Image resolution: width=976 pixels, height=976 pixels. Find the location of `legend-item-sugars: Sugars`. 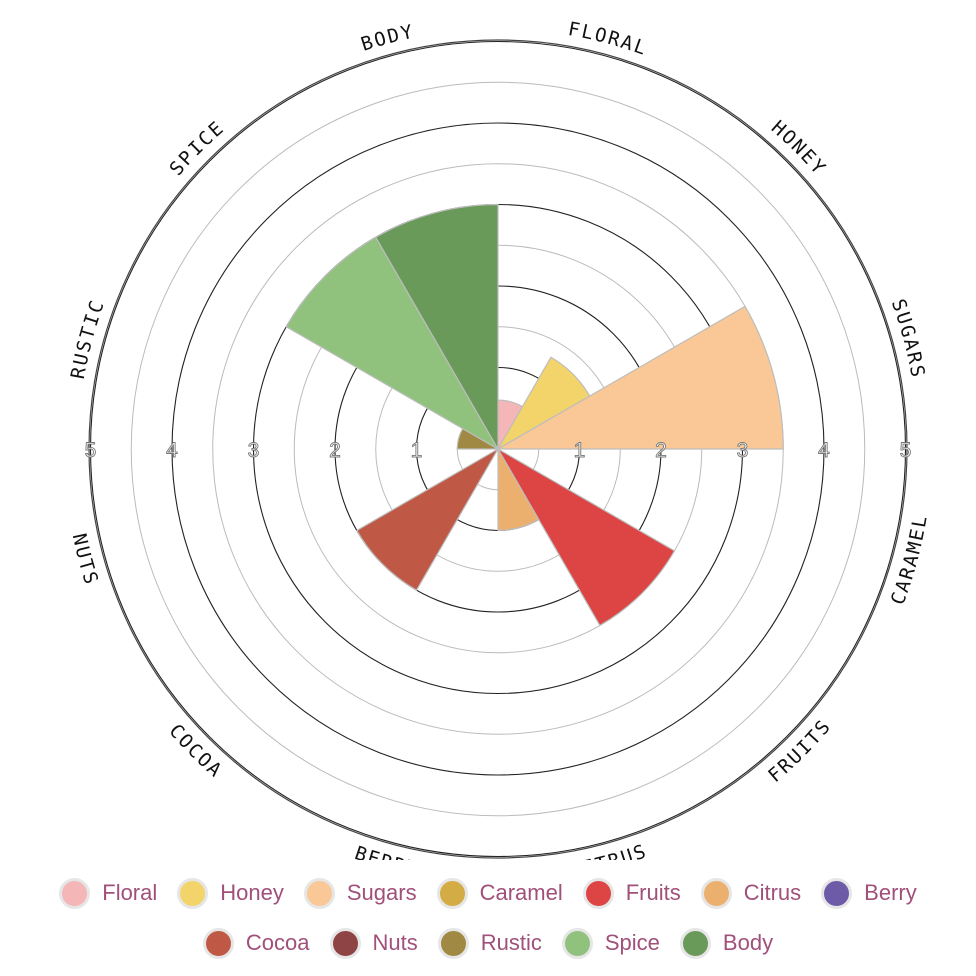

legend-item-sugars: Sugars is located at coordinates (360, 893).